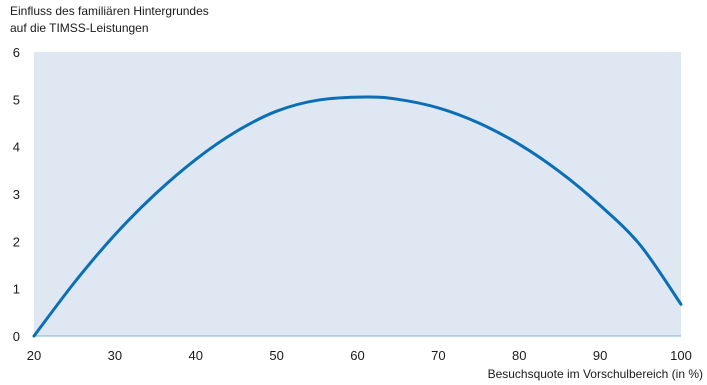  I want to click on x-tick-label: 100, so click(681, 355).